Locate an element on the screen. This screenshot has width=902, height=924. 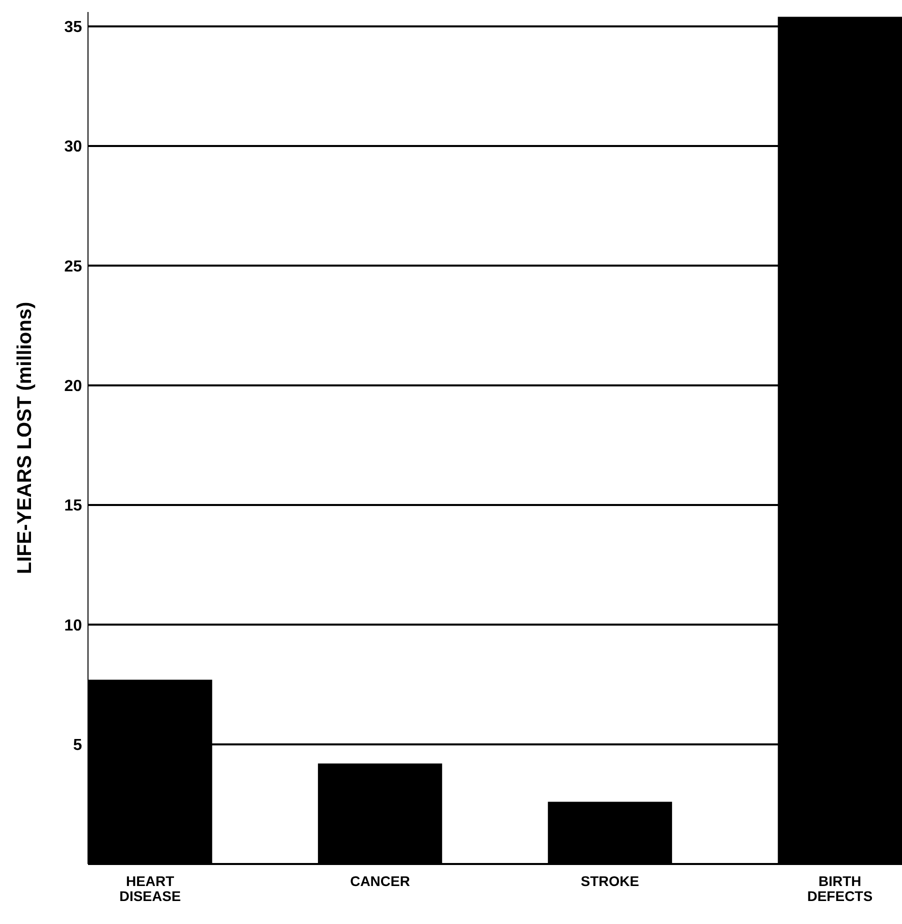
y-tick-label: 5 is located at coordinates (77, 745).